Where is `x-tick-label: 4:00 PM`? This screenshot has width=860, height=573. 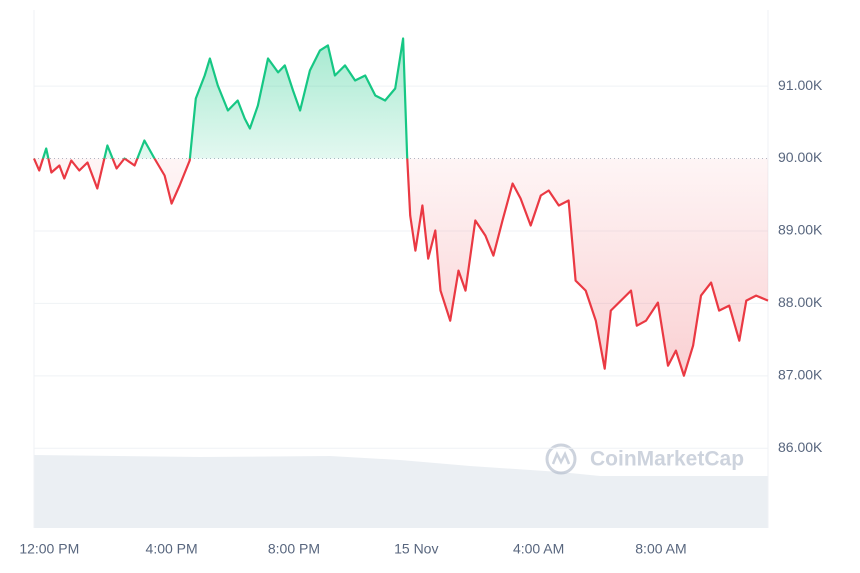
x-tick-label: 4:00 PM is located at coordinates (172, 549).